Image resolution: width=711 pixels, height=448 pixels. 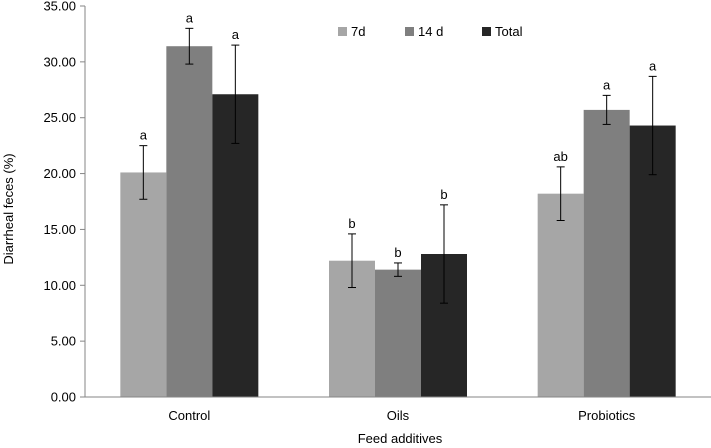 I want to click on legend-label: Total, so click(x=509, y=31).